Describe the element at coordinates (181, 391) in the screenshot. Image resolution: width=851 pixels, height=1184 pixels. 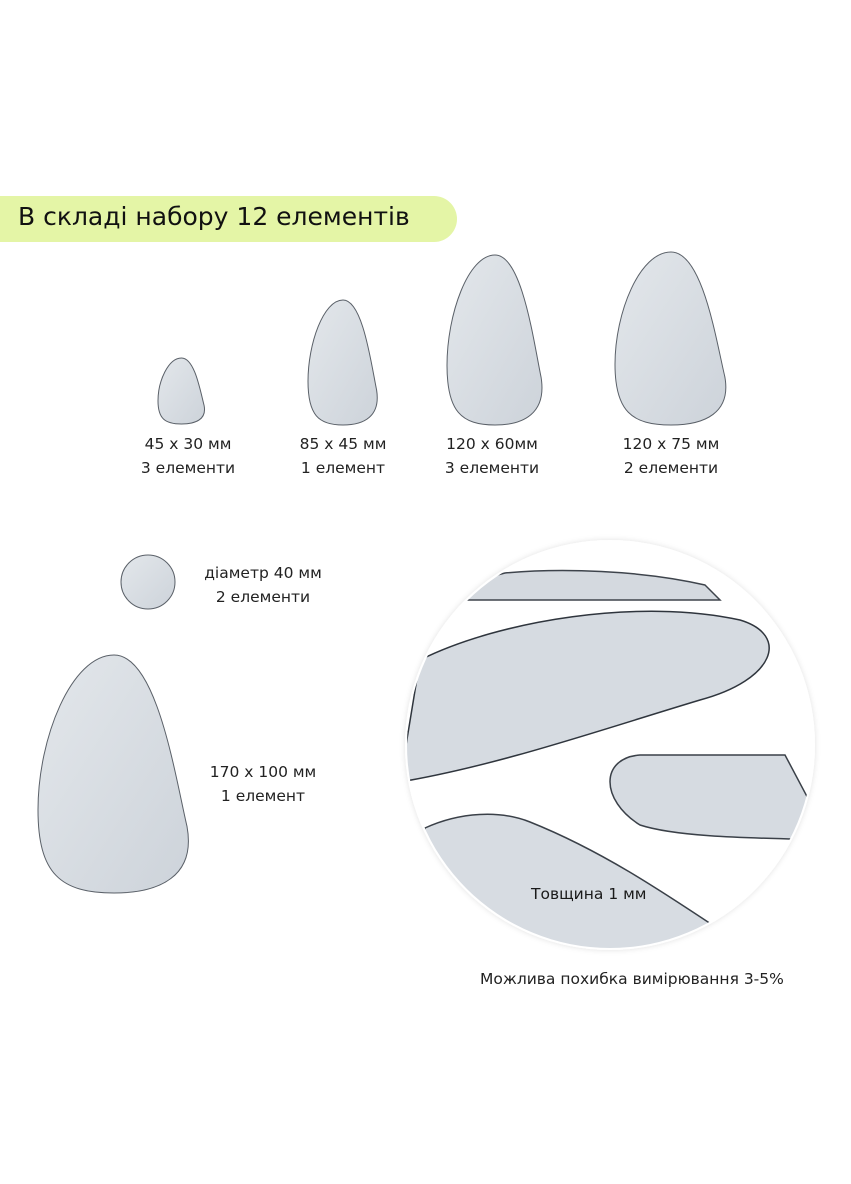
I see `pebble-45x30` at that location.